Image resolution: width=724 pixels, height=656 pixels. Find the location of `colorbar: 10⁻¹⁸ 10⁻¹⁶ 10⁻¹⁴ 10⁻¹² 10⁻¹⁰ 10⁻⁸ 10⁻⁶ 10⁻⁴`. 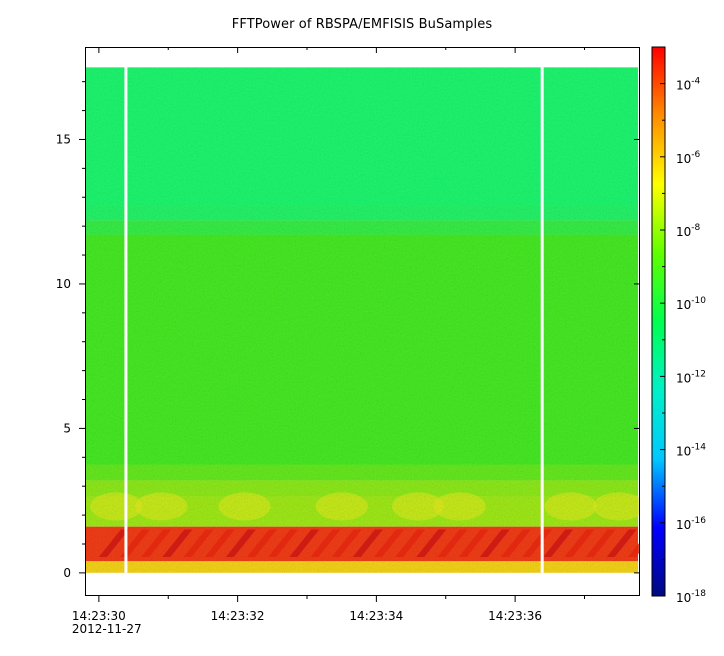

colorbar: 10⁻¹⁸ 10⁻¹⁶ 10⁻¹⁴ 10⁻¹² 10⁻¹⁰ 10⁻⁸ 10⁻⁶ 10⁻⁴ is located at coordinates (678, 325).